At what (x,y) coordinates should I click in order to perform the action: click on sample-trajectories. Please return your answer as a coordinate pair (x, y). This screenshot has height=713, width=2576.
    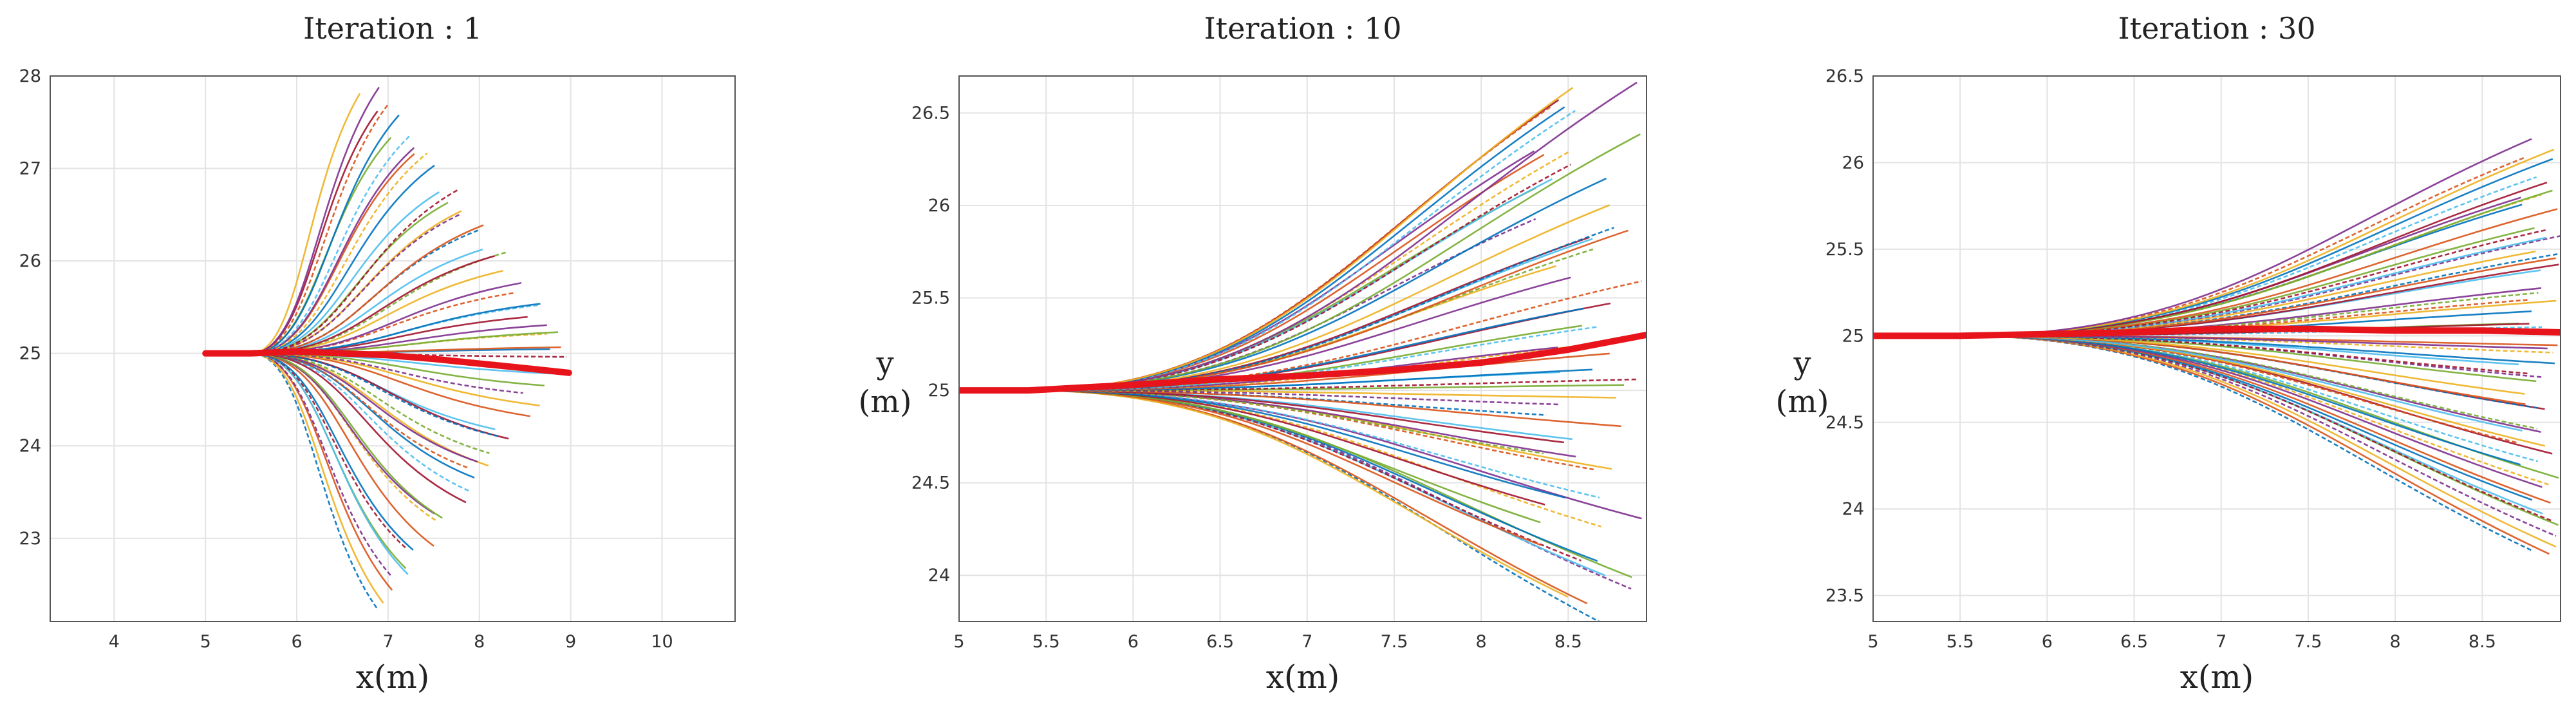
    Looking at the image, I should click on (386, 347).